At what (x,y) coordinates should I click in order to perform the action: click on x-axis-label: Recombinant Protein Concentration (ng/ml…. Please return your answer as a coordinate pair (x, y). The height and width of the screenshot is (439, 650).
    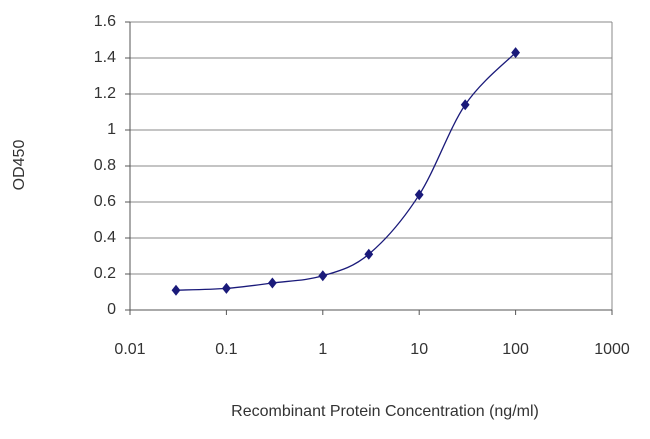
    Looking at the image, I should click on (385, 411).